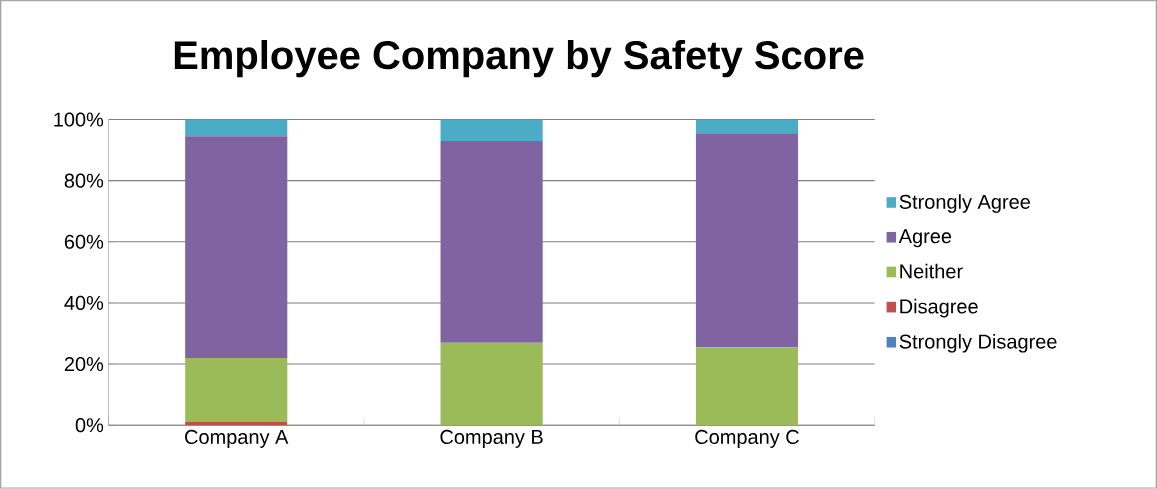 The image size is (1157, 489). I want to click on legend-label: Strongly Disagree, so click(978, 343).